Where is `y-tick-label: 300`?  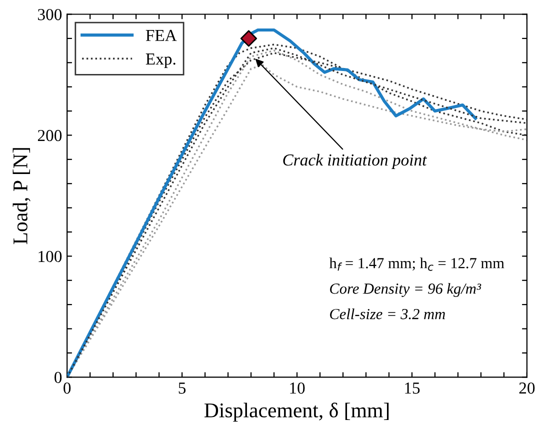
y-tick-label: 300 is located at coordinates (50, 14).